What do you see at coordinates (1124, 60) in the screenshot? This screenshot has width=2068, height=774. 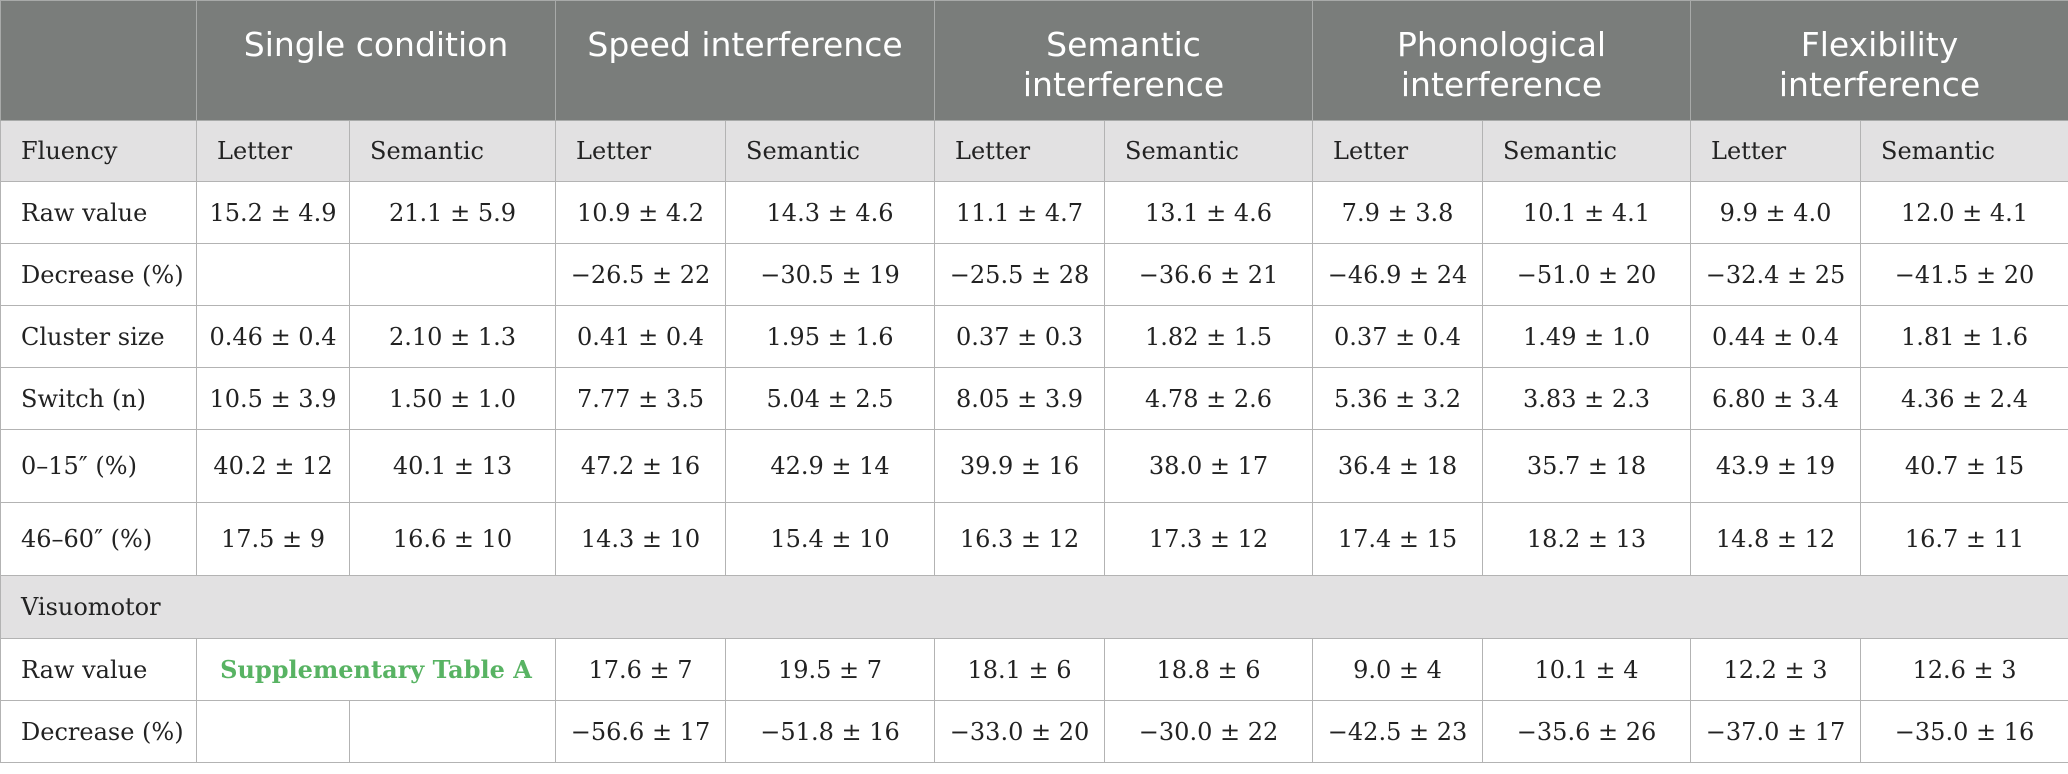 I see `group-header-semantic: Semantic interference` at bounding box center [1124, 60].